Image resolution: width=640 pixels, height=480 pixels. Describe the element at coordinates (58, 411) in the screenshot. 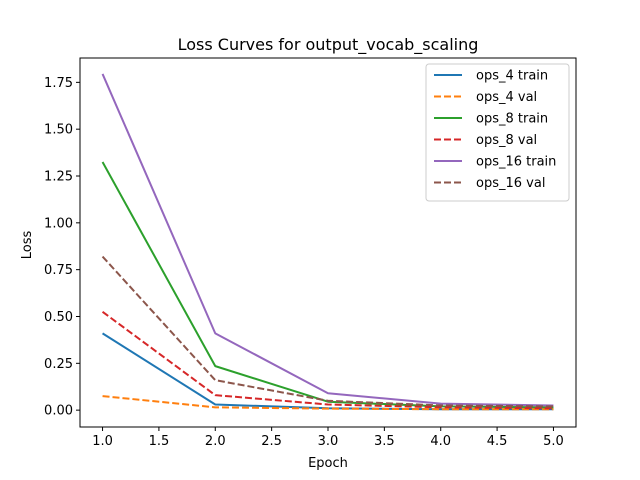

I see `y-tick-label: 0.00` at that location.